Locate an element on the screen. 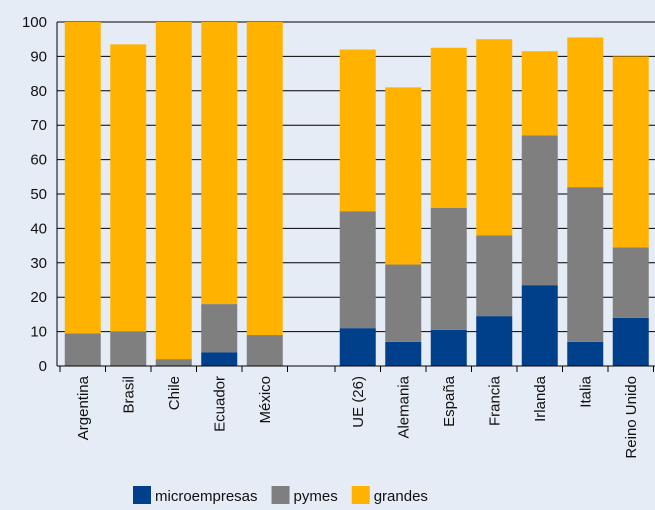 This screenshot has width=655, height=510. category-label: Chile is located at coordinates (174, 393).